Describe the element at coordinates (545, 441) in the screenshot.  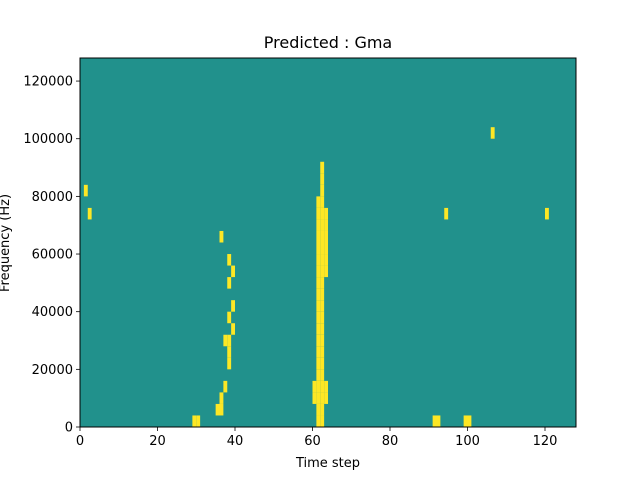
I see `x-tick-label: 120` at that location.